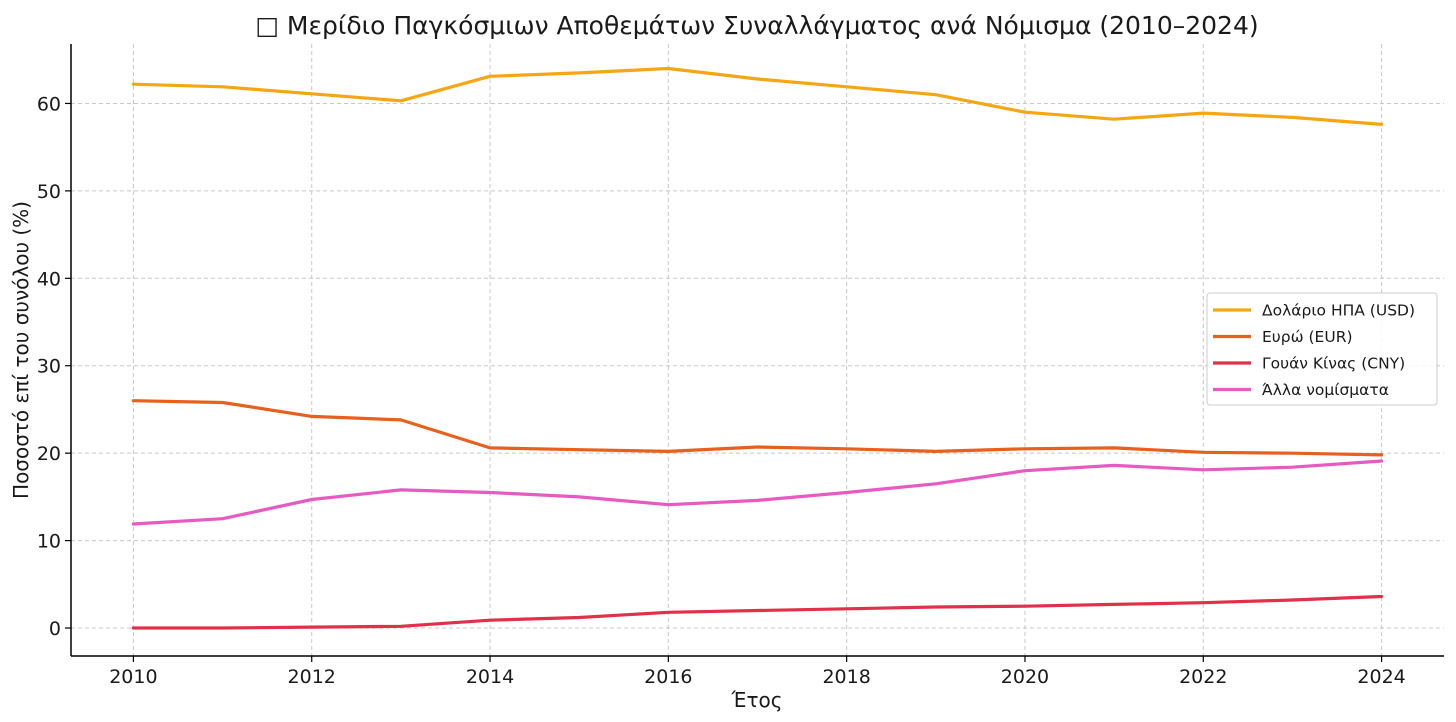 This screenshot has width=1456, height=722. What do you see at coordinates (133, 677) in the screenshot?
I see `x-tick-label: 2010` at bounding box center [133, 677].